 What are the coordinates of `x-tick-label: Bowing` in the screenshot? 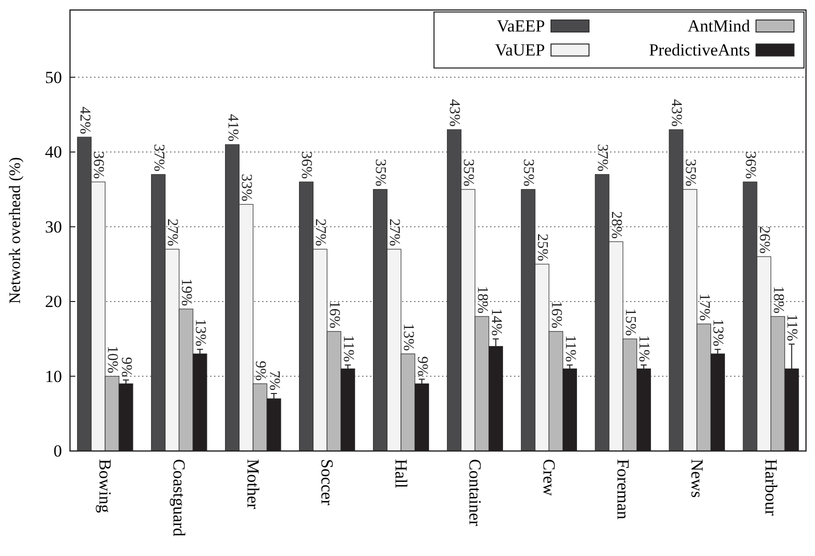 It's located at (105, 486).